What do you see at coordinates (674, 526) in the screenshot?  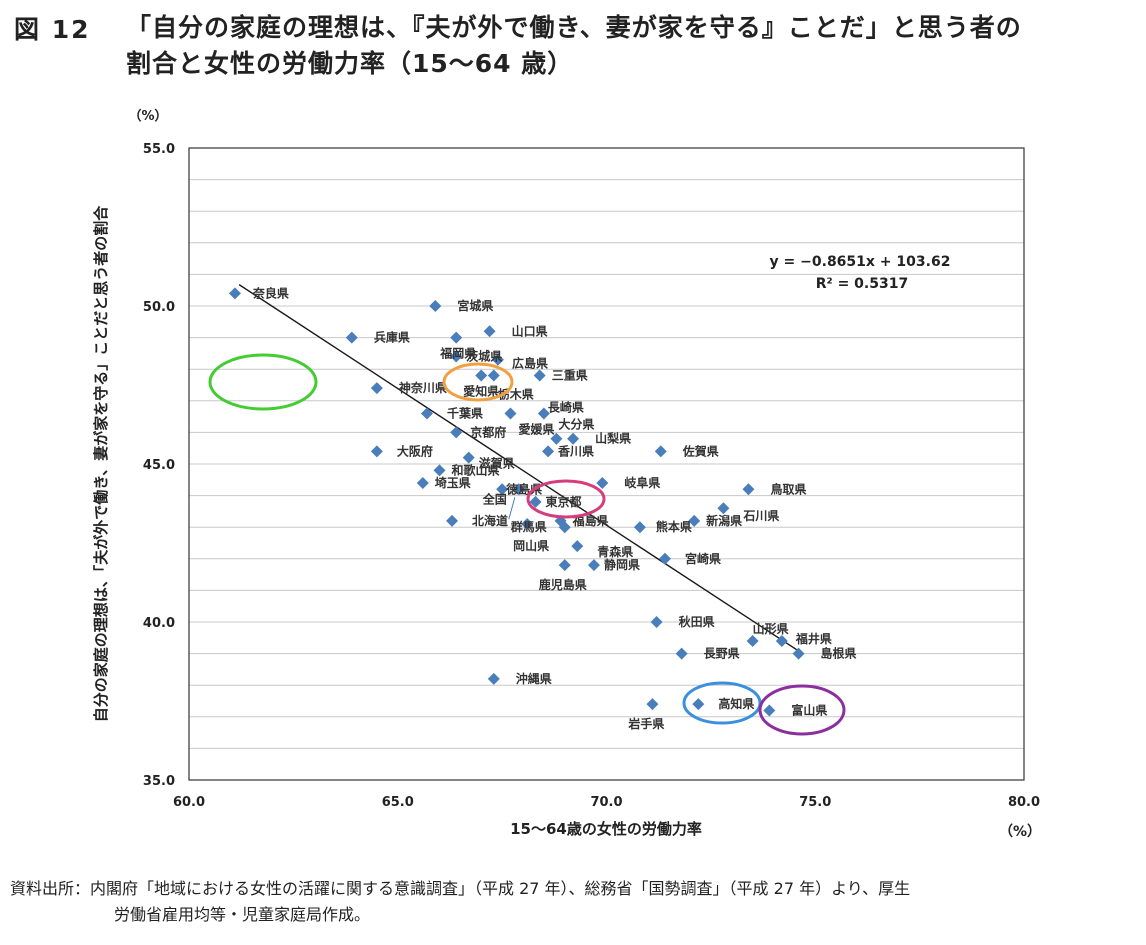 I see `data-point-label: 熊本県` at bounding box center [674, 526].